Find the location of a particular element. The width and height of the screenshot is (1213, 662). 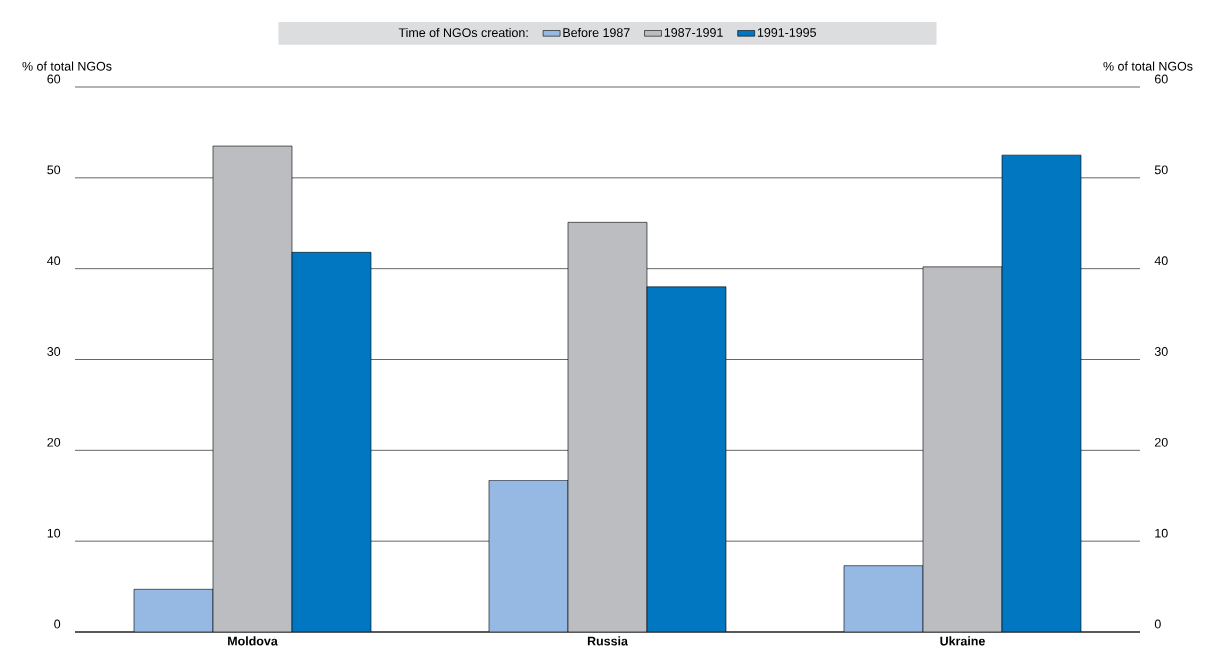

y-tick-label: 30 is located at coordinates (54, 351).